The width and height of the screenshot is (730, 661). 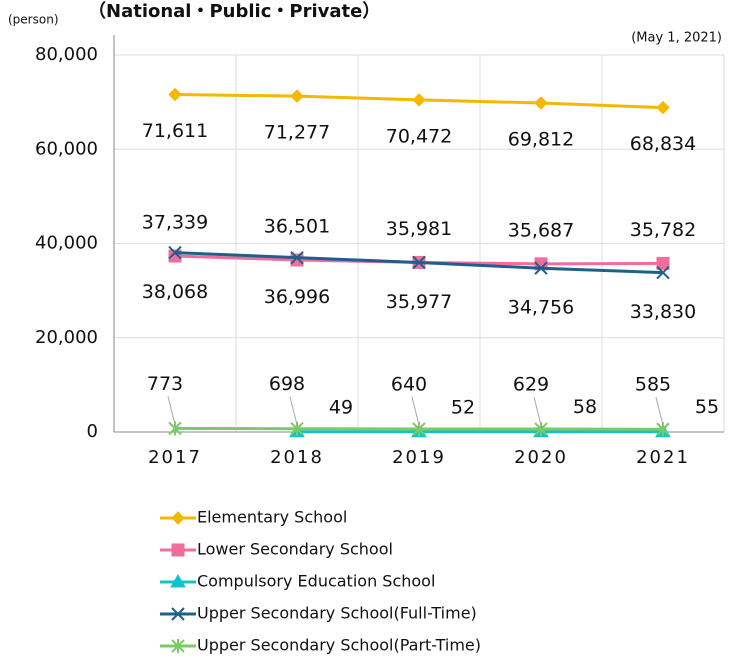 I want to click on data-label: 49, so click(x=341, y=407).